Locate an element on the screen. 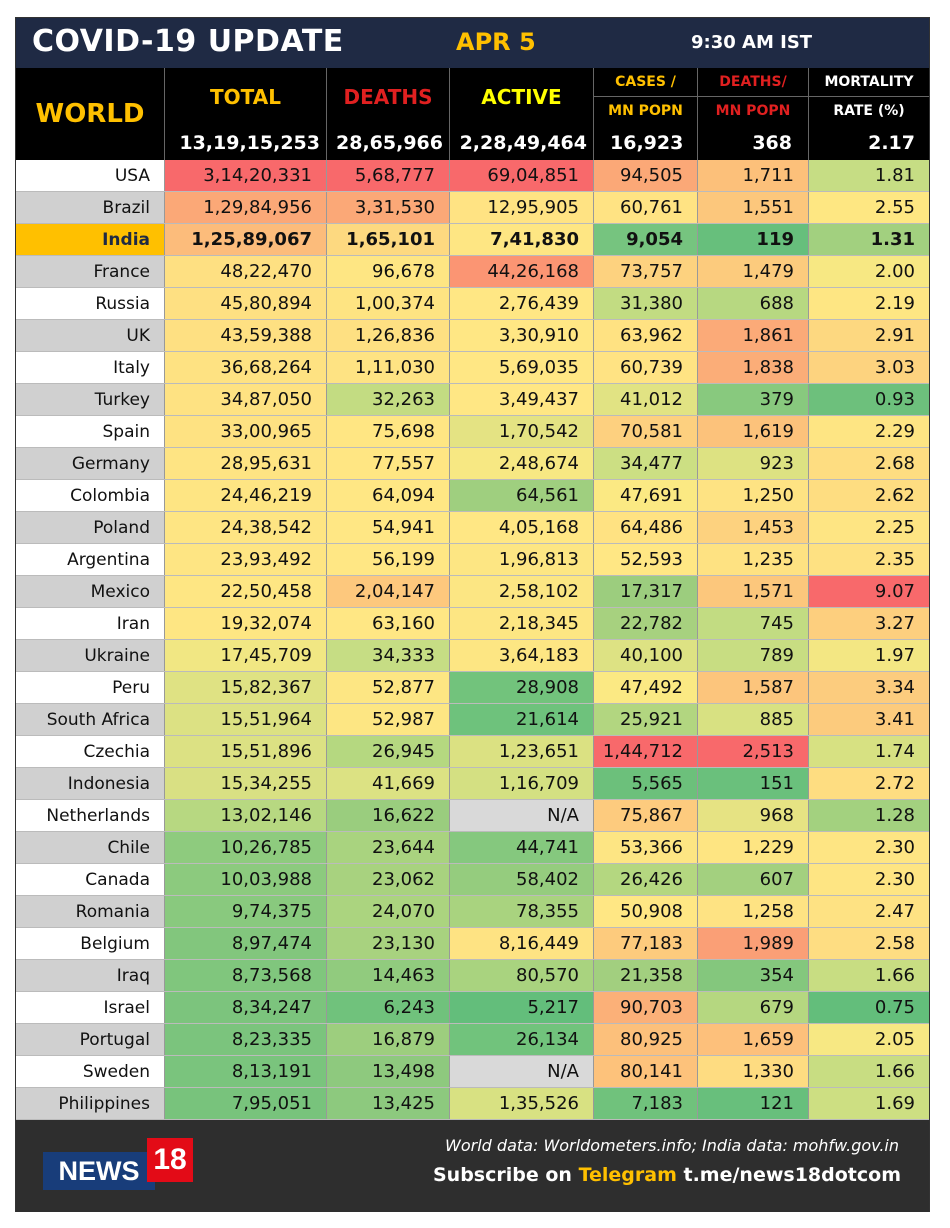  cell-cases-mn: 60,739 is located at coordinates (645, 367).